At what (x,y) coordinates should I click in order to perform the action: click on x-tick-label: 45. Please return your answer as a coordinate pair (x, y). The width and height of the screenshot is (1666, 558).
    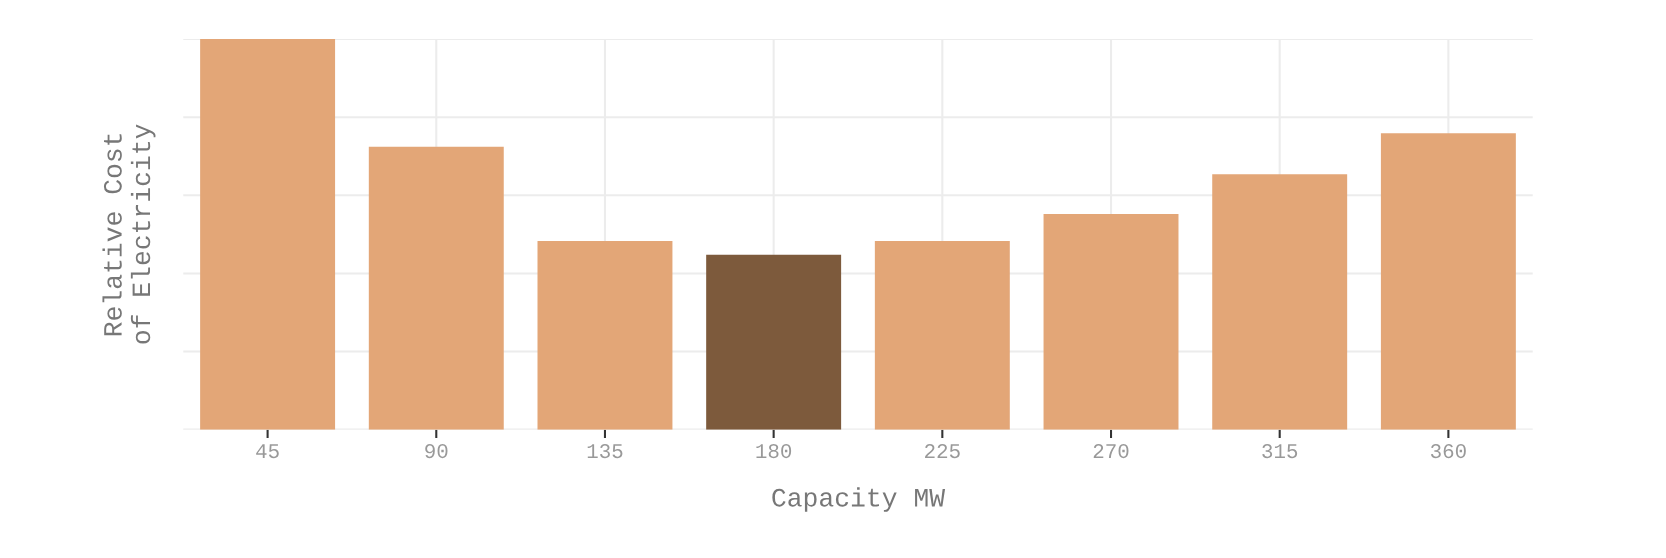
    Looking at the image, I should click on (267, 451).